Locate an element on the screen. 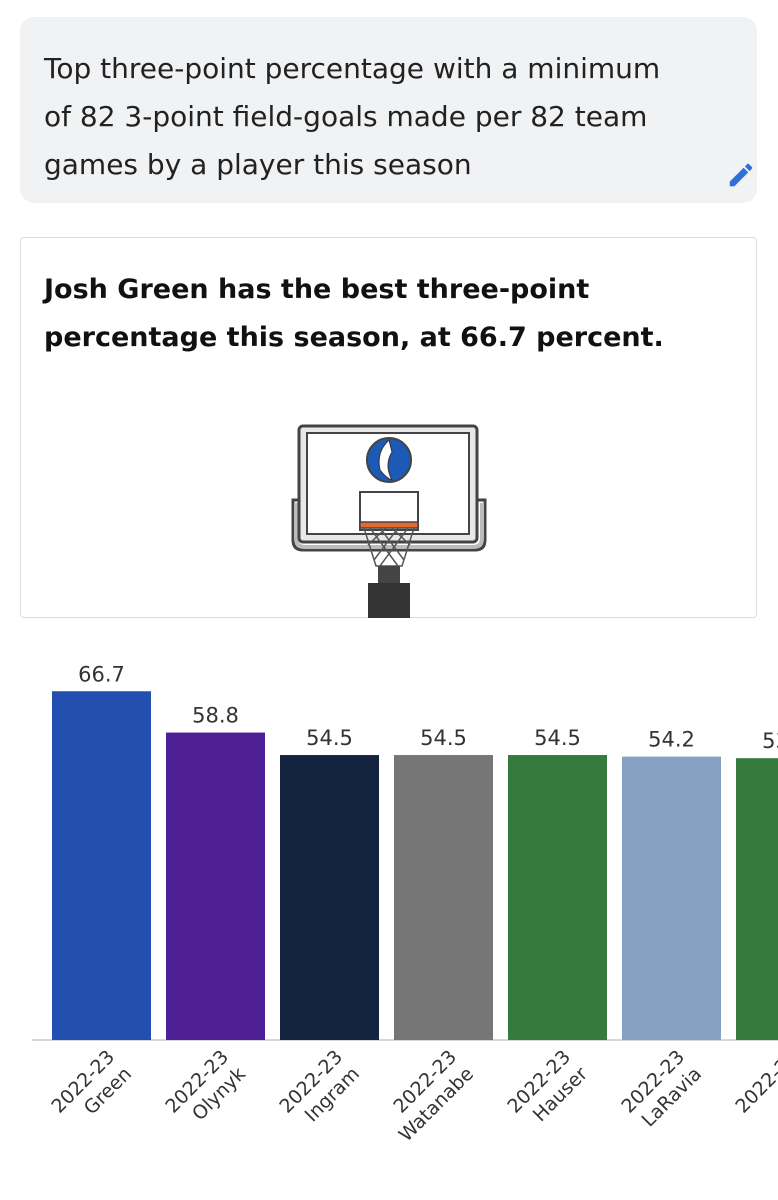 Image resolution: width=778 pixels, height=1200 pixels. value-label: 58.8 is located at coordinates (215, 716).